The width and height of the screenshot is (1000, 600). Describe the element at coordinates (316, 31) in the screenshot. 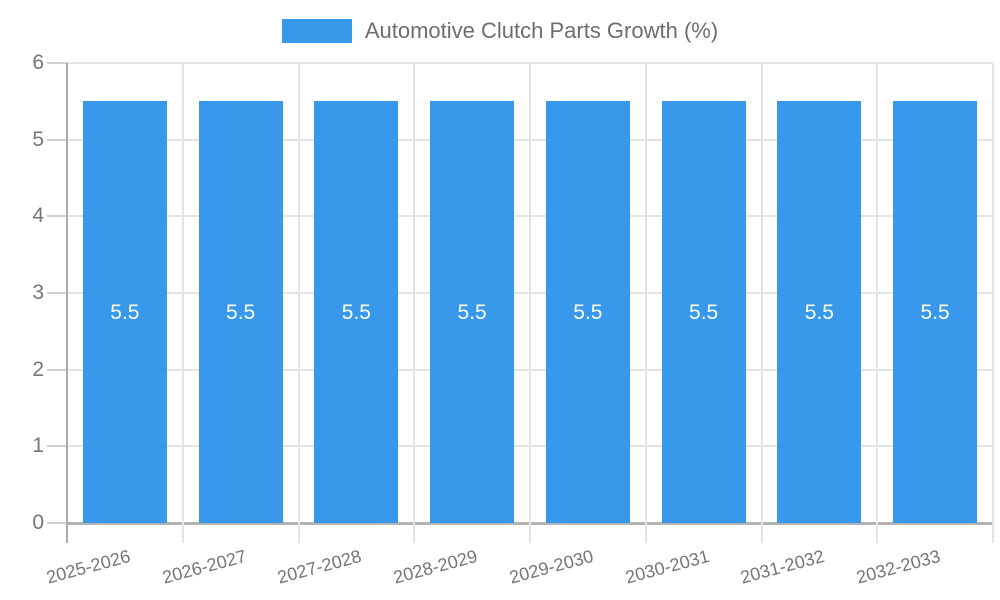

I see `legend-color-swatch` at that location.